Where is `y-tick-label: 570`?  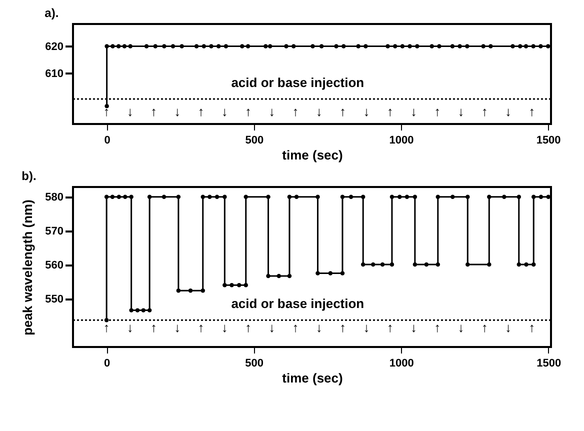 y-tick-label: 570 is located at coordinates (54, 231).